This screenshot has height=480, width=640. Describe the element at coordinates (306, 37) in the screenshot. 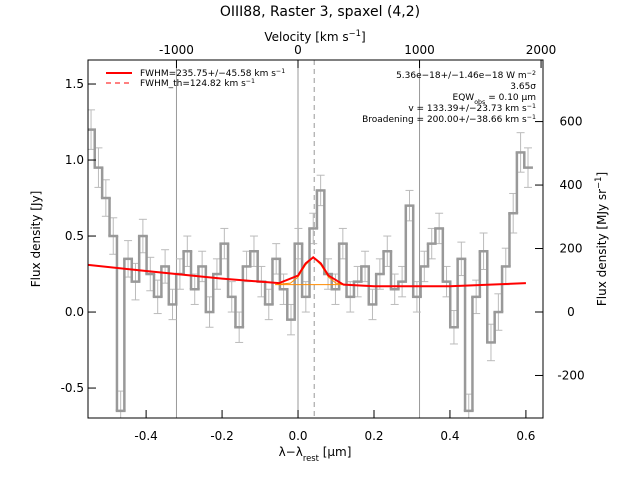

I see `text-part: Velocity [km s` at that location.